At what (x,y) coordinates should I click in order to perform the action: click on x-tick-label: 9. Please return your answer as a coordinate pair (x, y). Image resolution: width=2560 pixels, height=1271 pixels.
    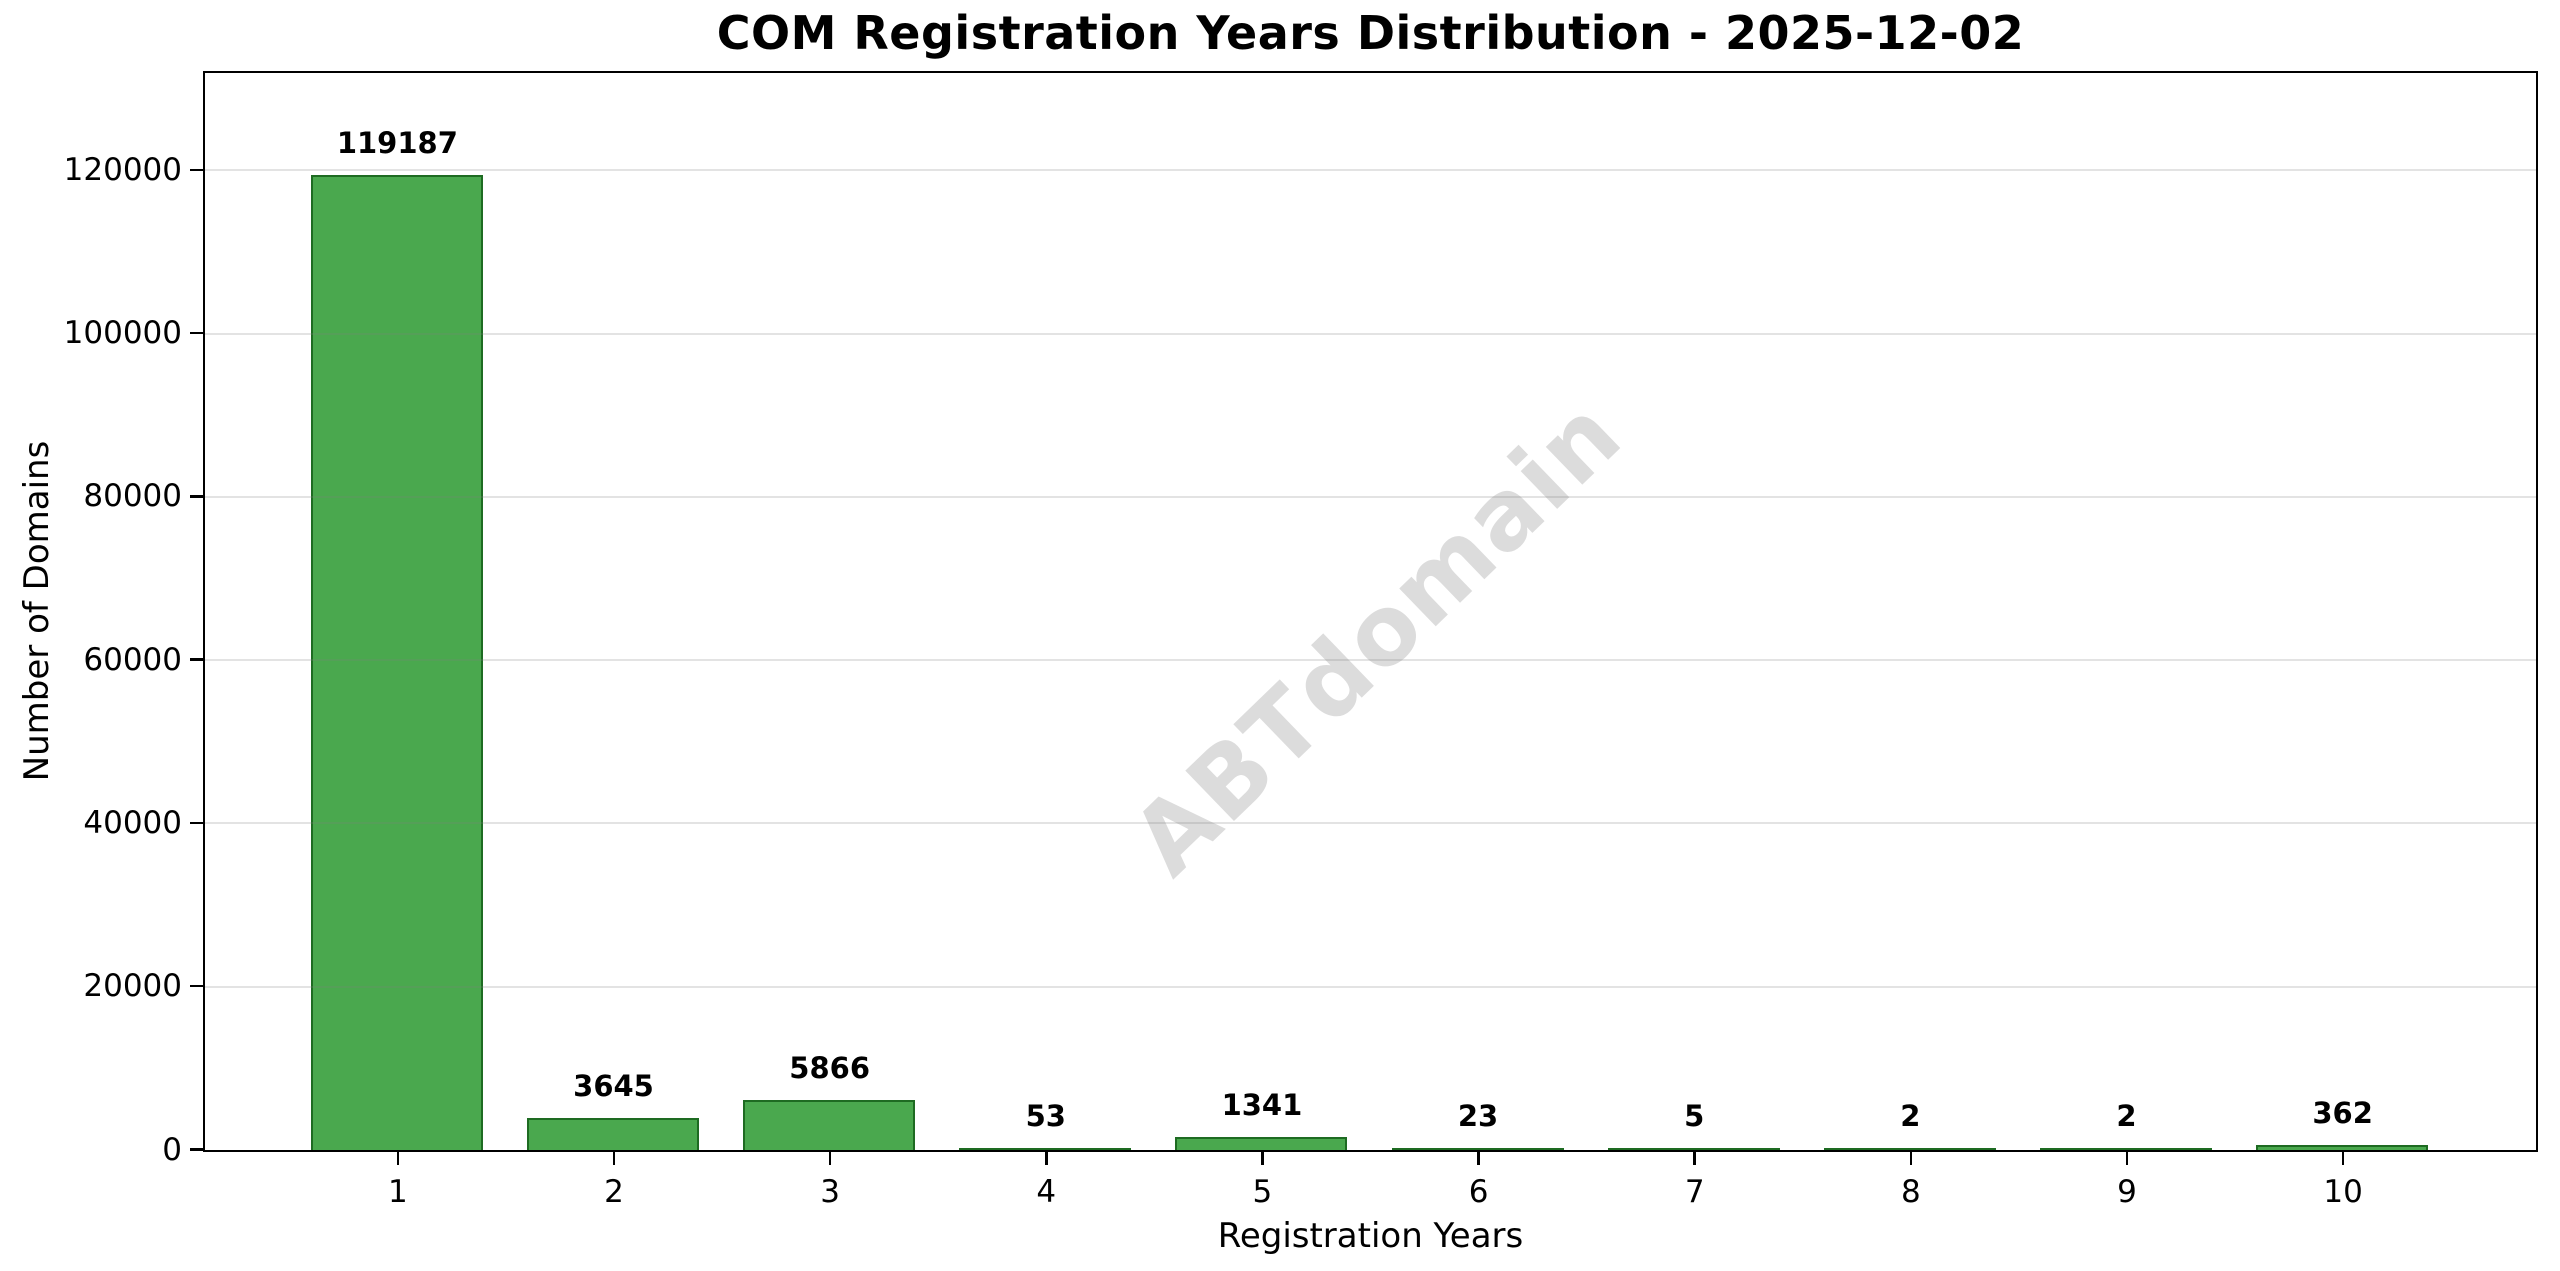
    Looking at the image, I should click on (2127, 1192).